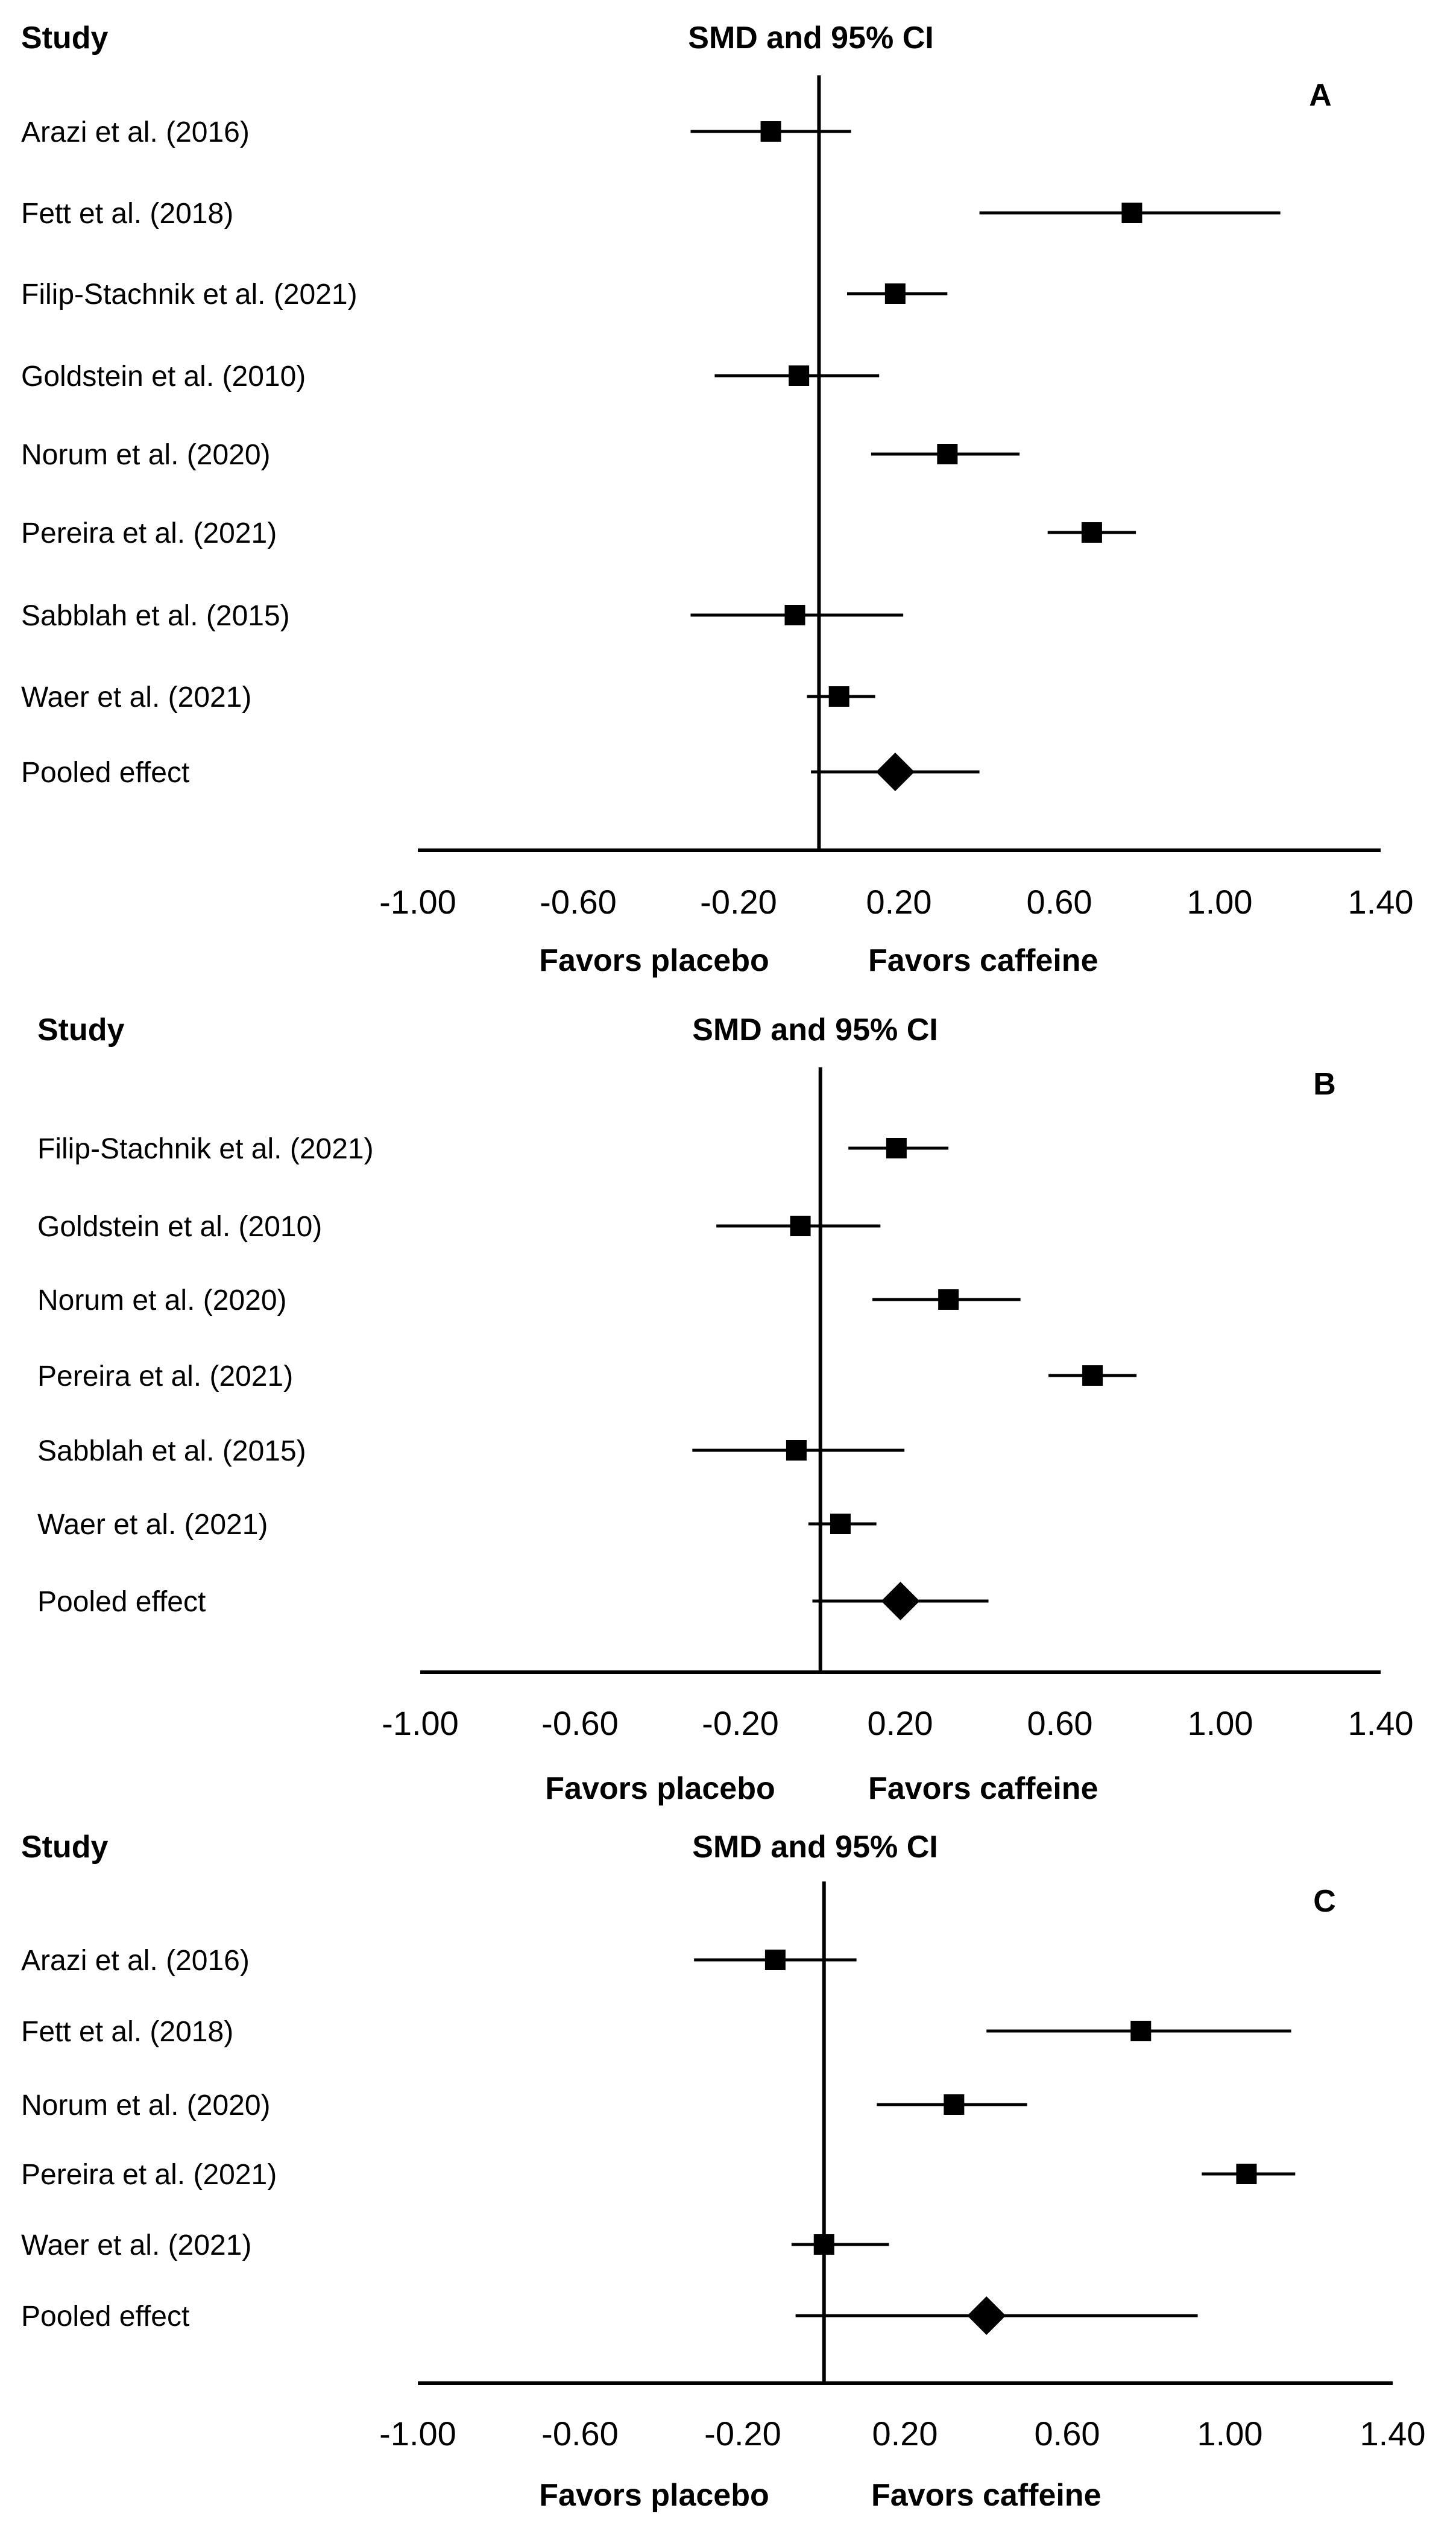  I want to click on panel-letter: C, so click(1325, 1901).